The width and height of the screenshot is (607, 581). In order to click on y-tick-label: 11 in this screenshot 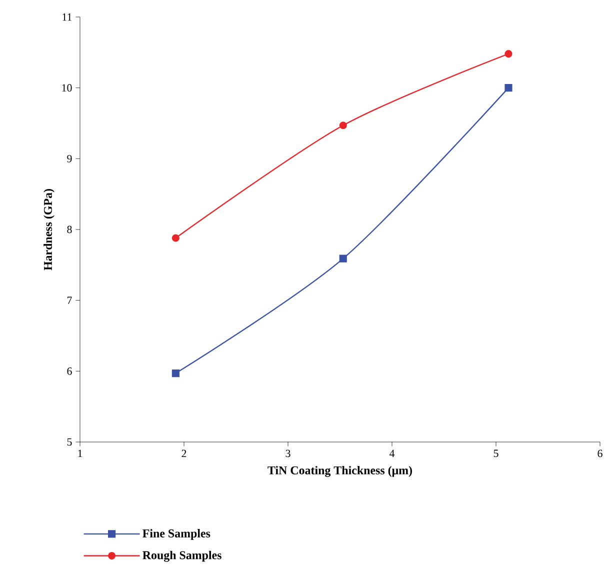, I will do `click(67, 17)`.